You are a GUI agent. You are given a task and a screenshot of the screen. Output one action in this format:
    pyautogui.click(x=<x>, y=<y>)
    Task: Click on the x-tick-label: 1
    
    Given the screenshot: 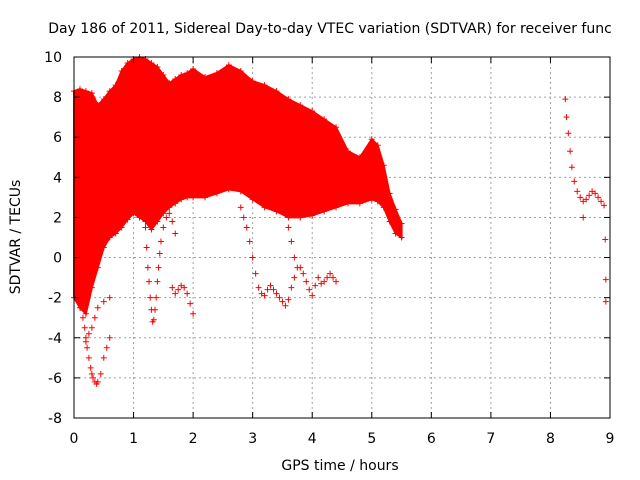 What is the action you would take?
    pyautogui.click(x=133, y=439)
    